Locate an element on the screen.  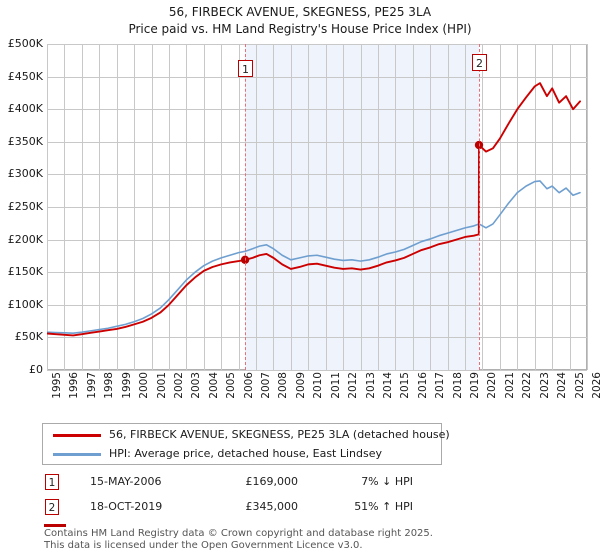
x-axis-tick-label: 2001 is located at coordinates (161, 385).